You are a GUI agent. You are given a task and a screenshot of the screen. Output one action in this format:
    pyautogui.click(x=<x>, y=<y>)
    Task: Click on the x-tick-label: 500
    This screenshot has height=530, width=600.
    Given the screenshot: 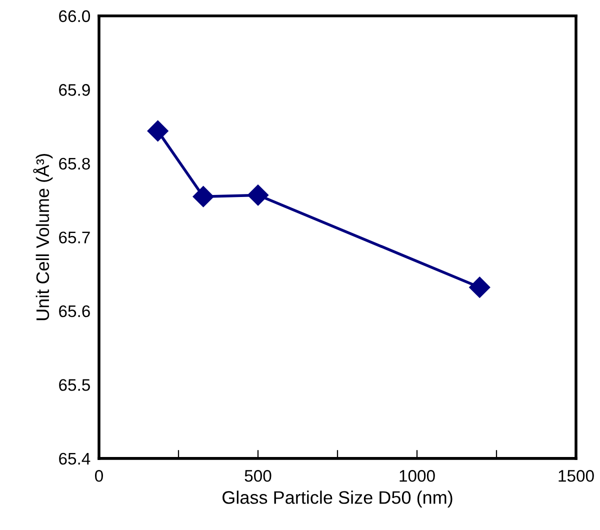 What is the action you would take?
    pyautogui.click(x=258, y=476)
    